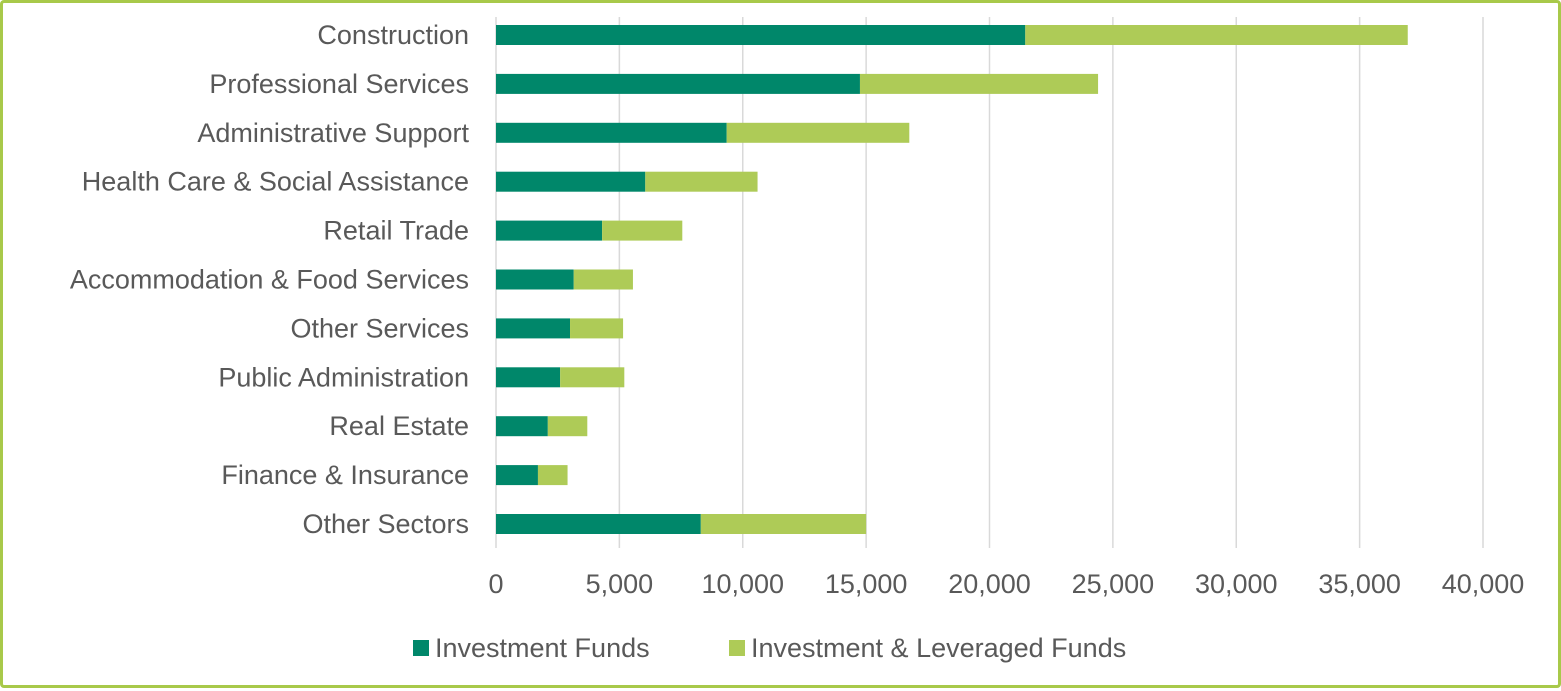  I want to click on category-label: Retail Trade, so click(396, 231).